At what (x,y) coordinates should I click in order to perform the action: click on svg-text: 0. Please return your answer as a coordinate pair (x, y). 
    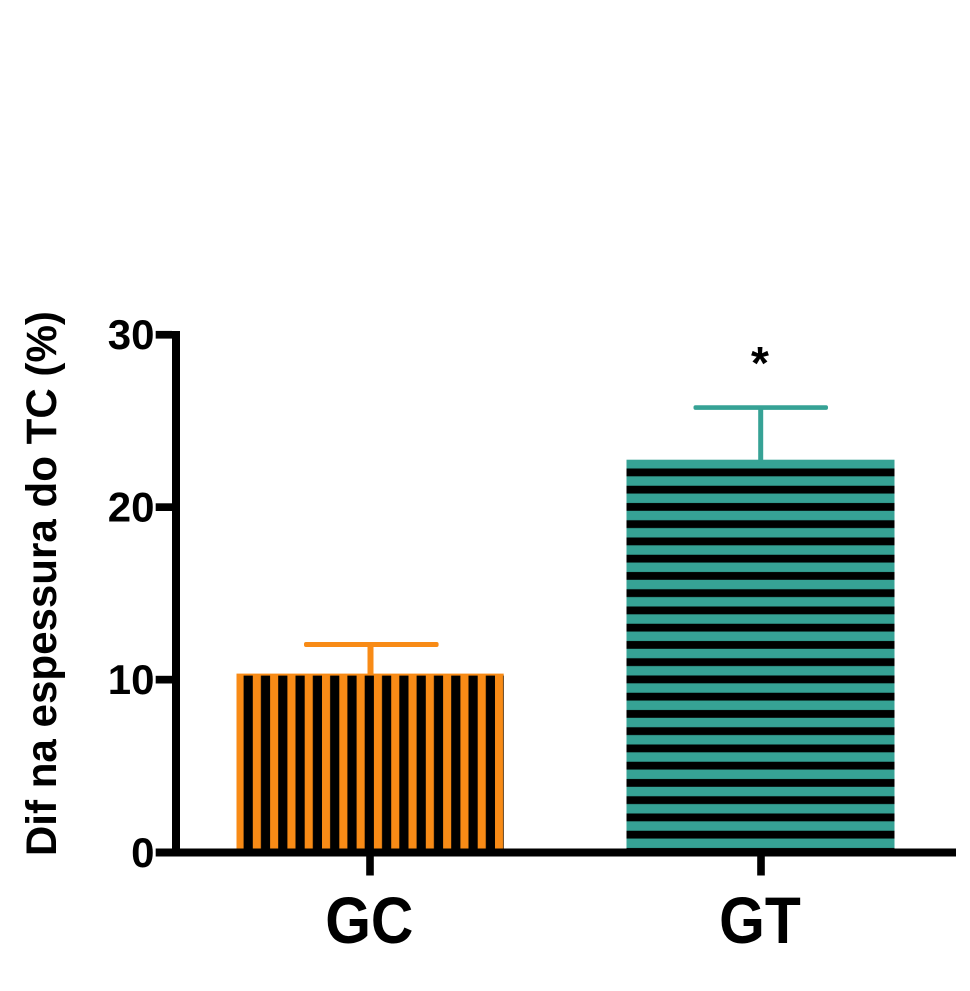
    Looking at the image, I should click on (142, 852).